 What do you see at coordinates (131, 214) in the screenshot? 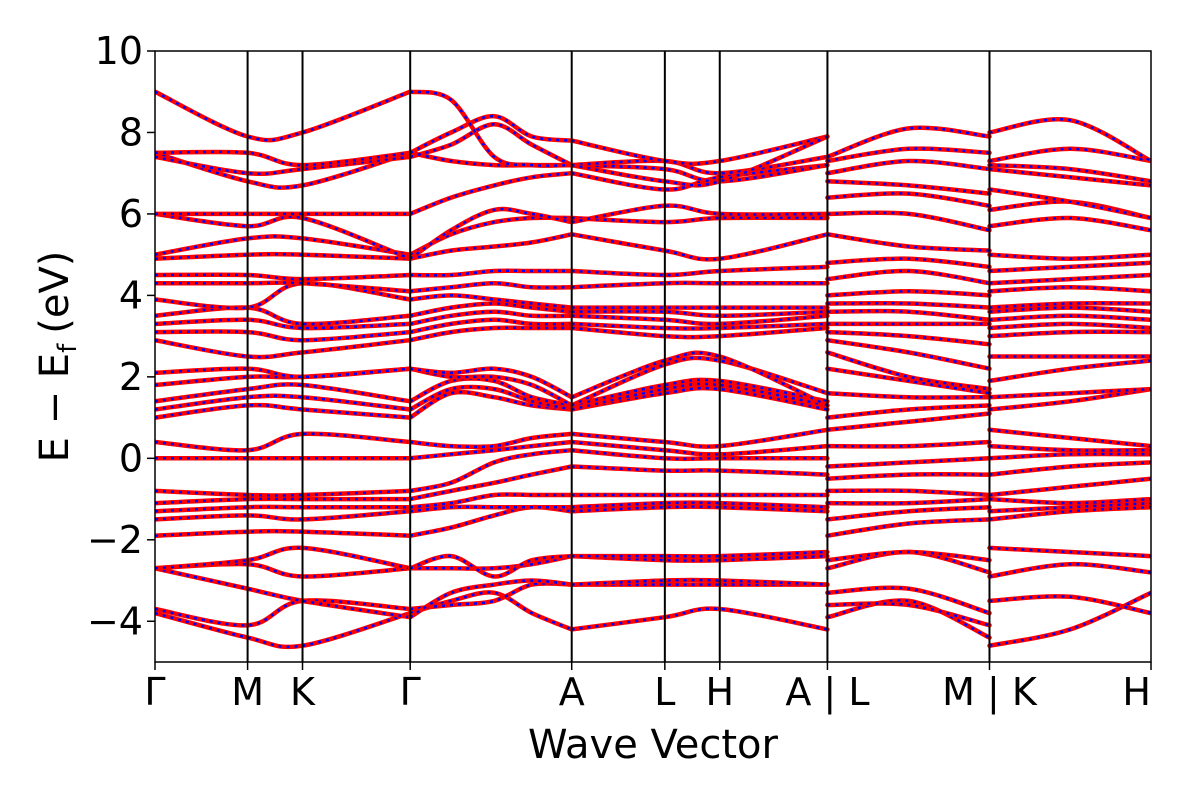
I see `y-tick-label: 6` at bounding box center [131, 214].